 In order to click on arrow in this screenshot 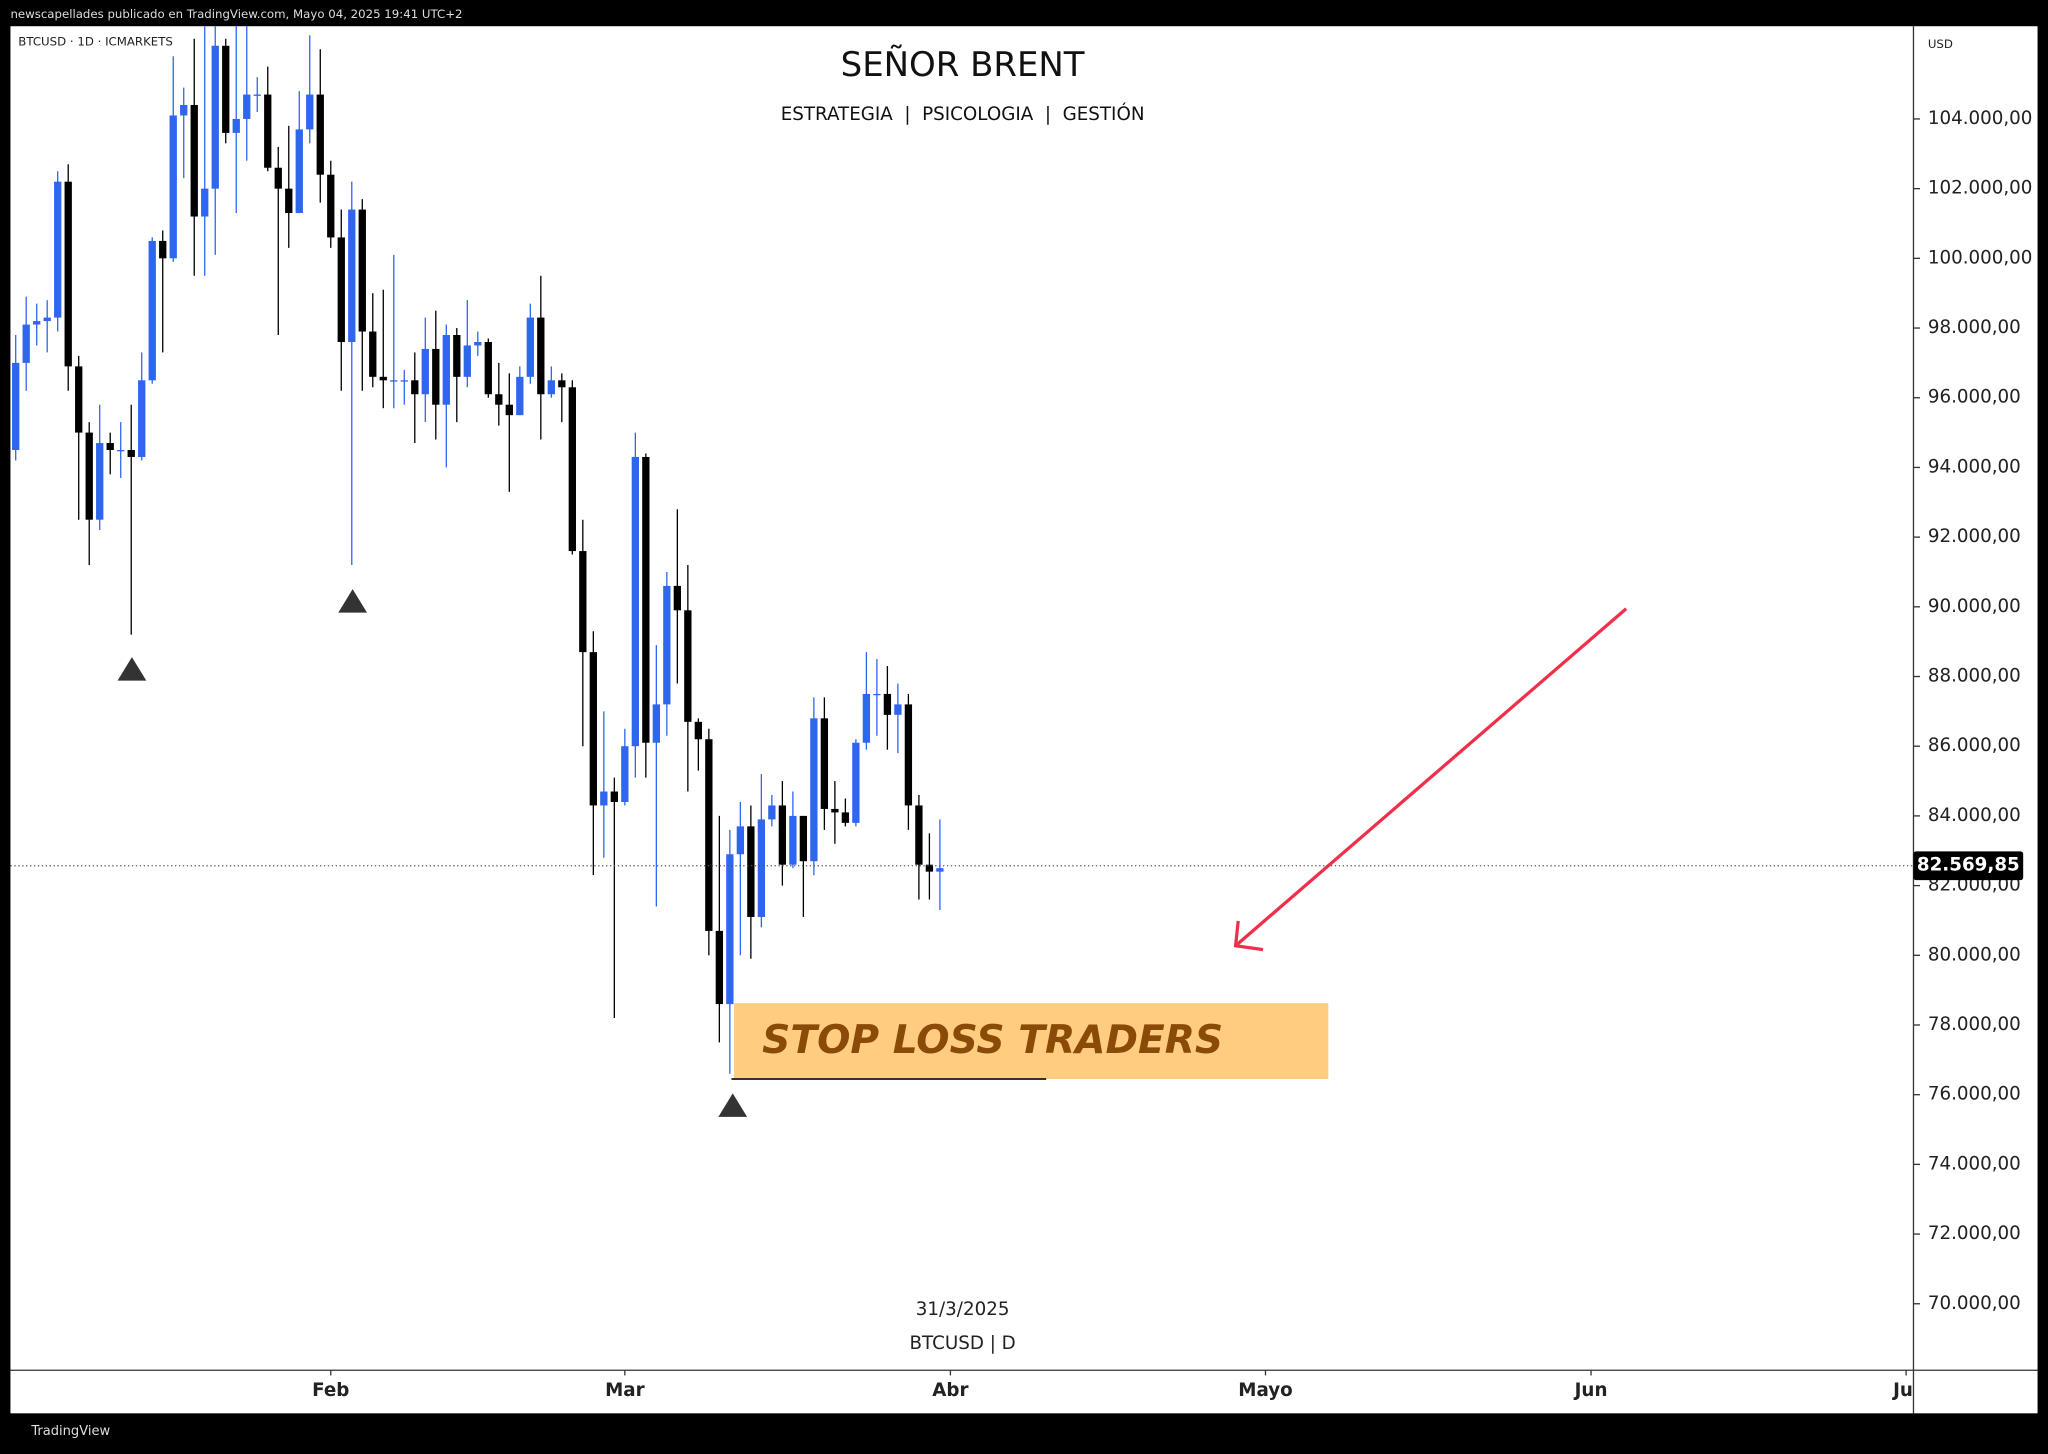, I will do `click(1430, 779)`.